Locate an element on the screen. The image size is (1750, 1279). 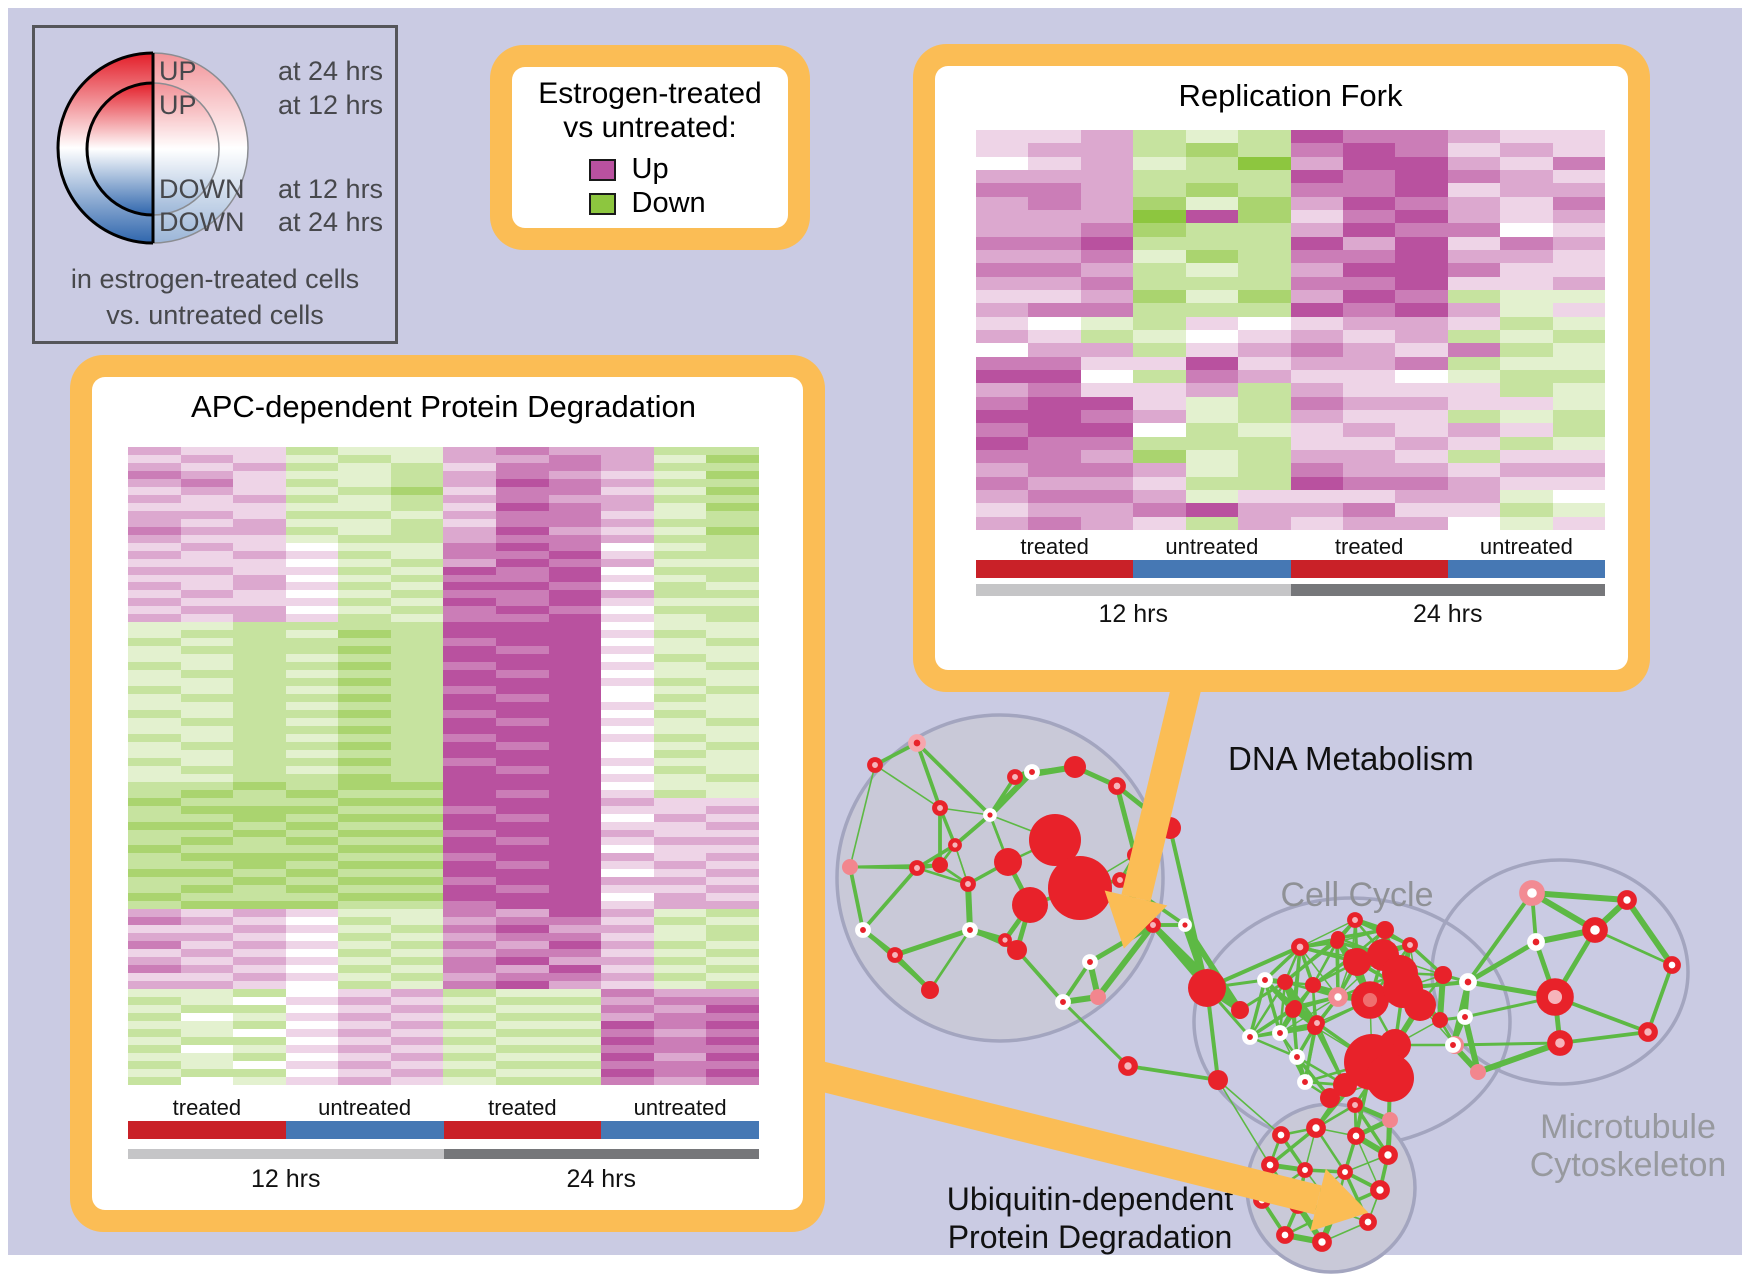
time-labels-rep: 12 hrs 24 hrs is located at coordinates (1290, 614).